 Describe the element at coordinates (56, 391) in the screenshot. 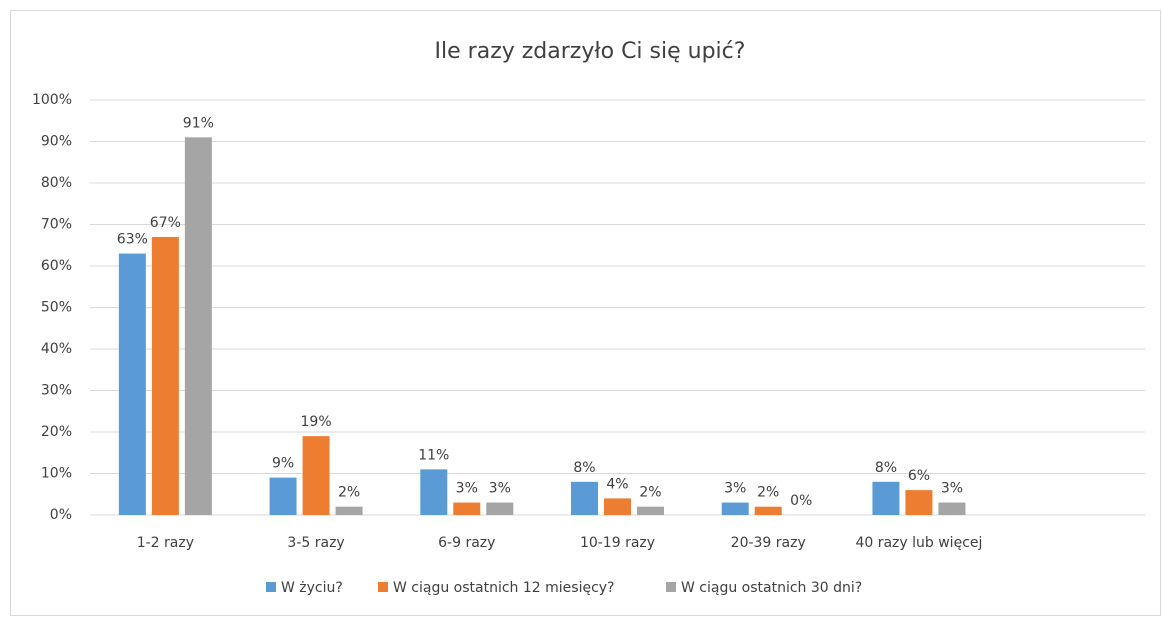

I see `y-tick-label: 30%` at that location.